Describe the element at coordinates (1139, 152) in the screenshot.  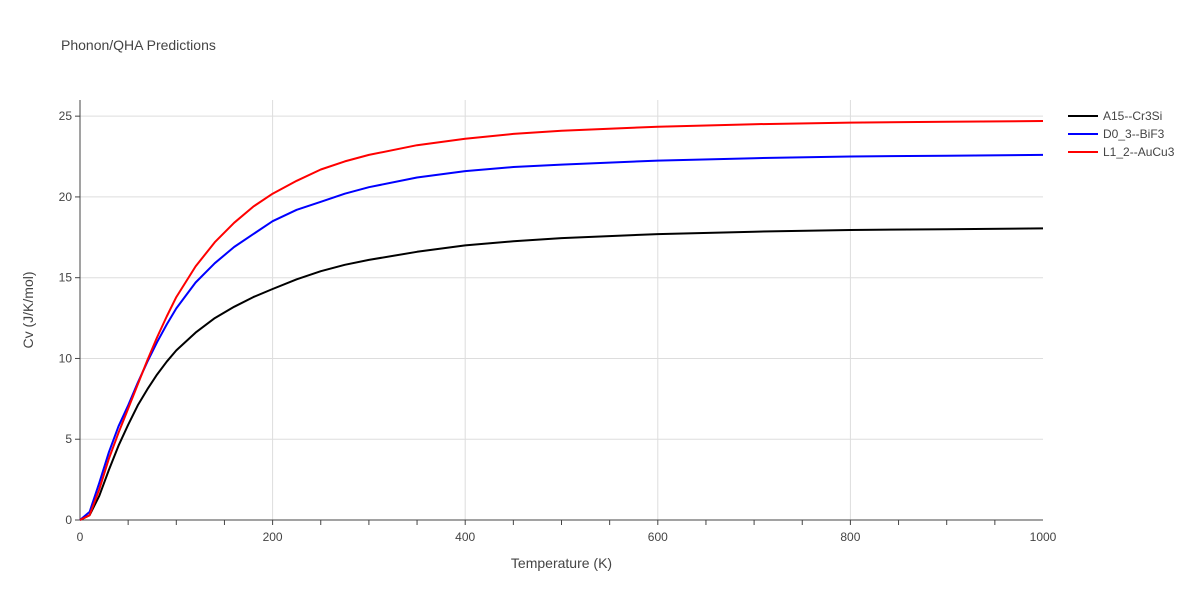
I see `legend-label: L1_2--AuCu3` at that location.